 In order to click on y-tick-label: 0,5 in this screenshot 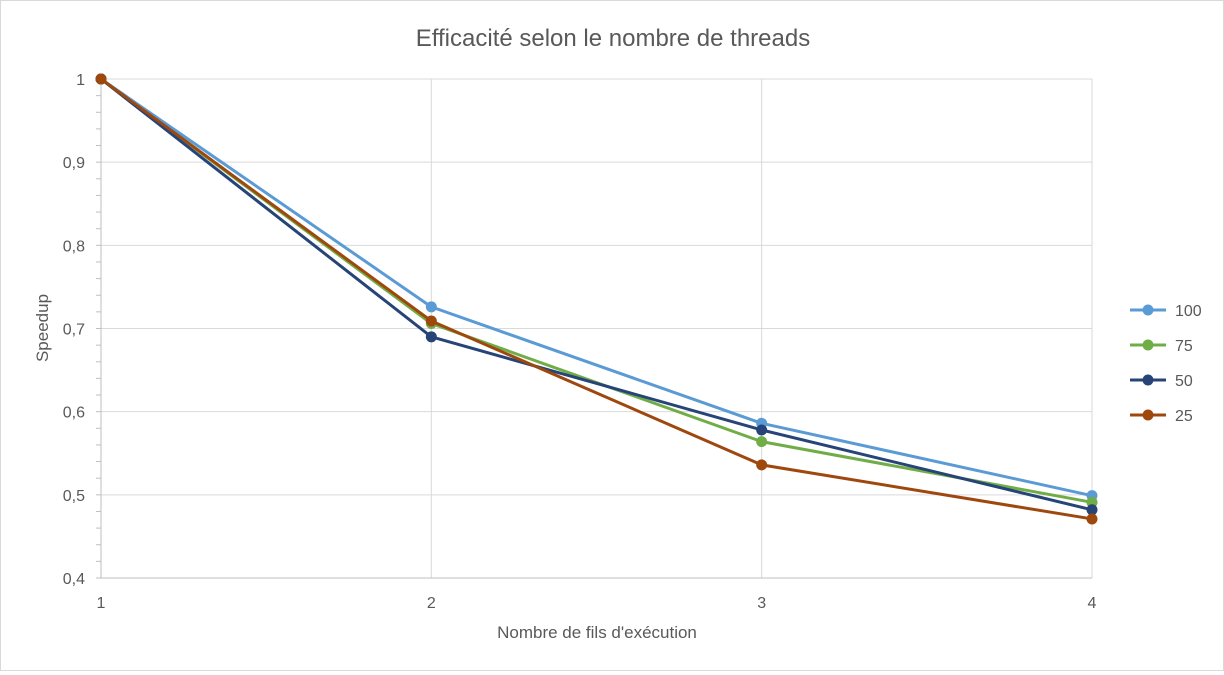, I will do `click(74, 496)`.